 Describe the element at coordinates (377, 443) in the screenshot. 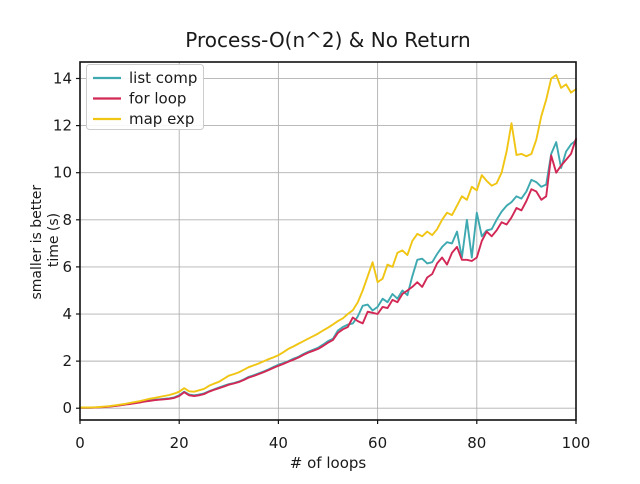

I see `x-tick-label: 60` at that location.